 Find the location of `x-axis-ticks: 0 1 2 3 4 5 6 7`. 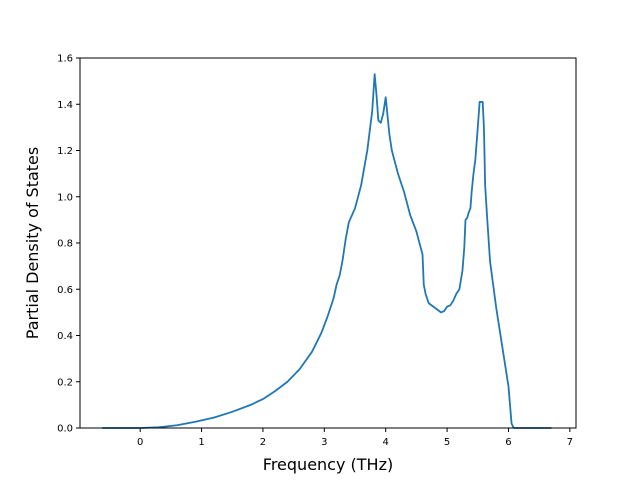

x-axis-ticks: 0 1 2 3 4 5 6 7 is located at coordinates (355, 438).